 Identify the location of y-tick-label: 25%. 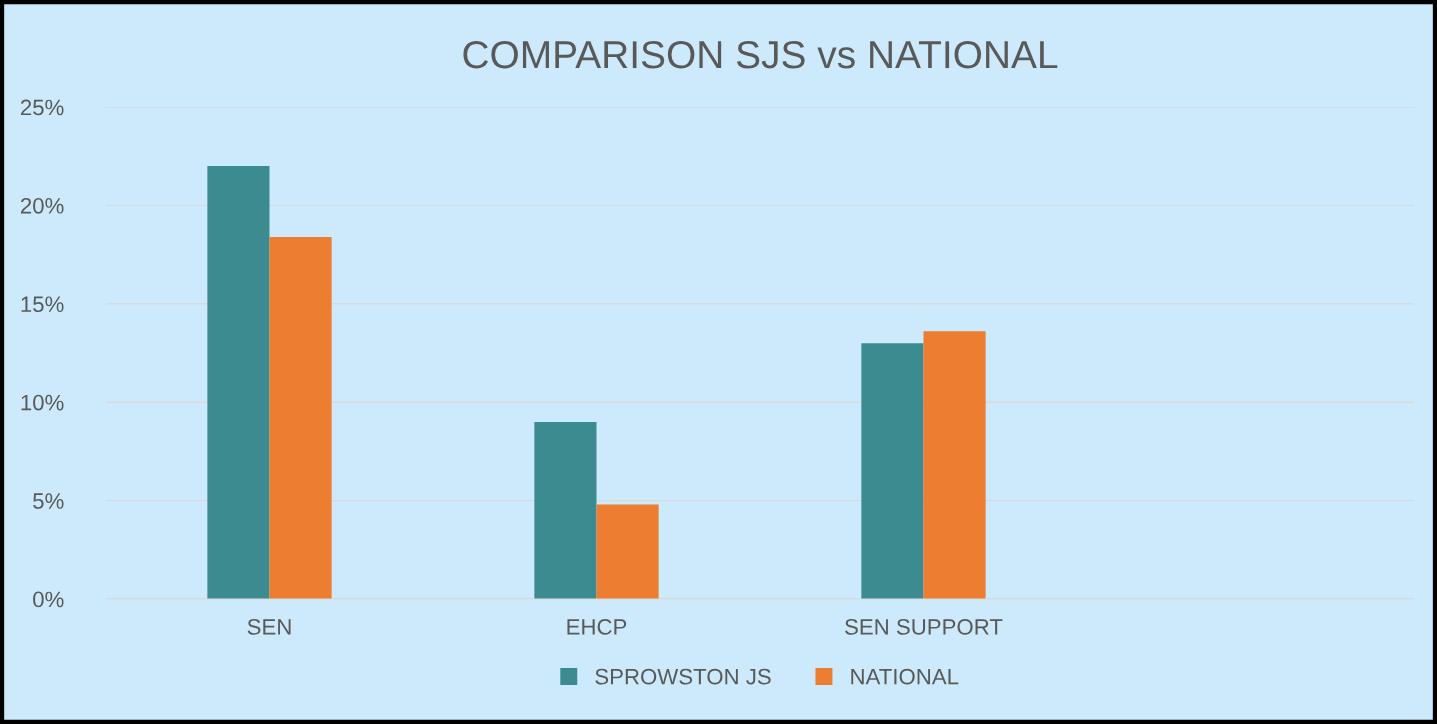
(42, 107).